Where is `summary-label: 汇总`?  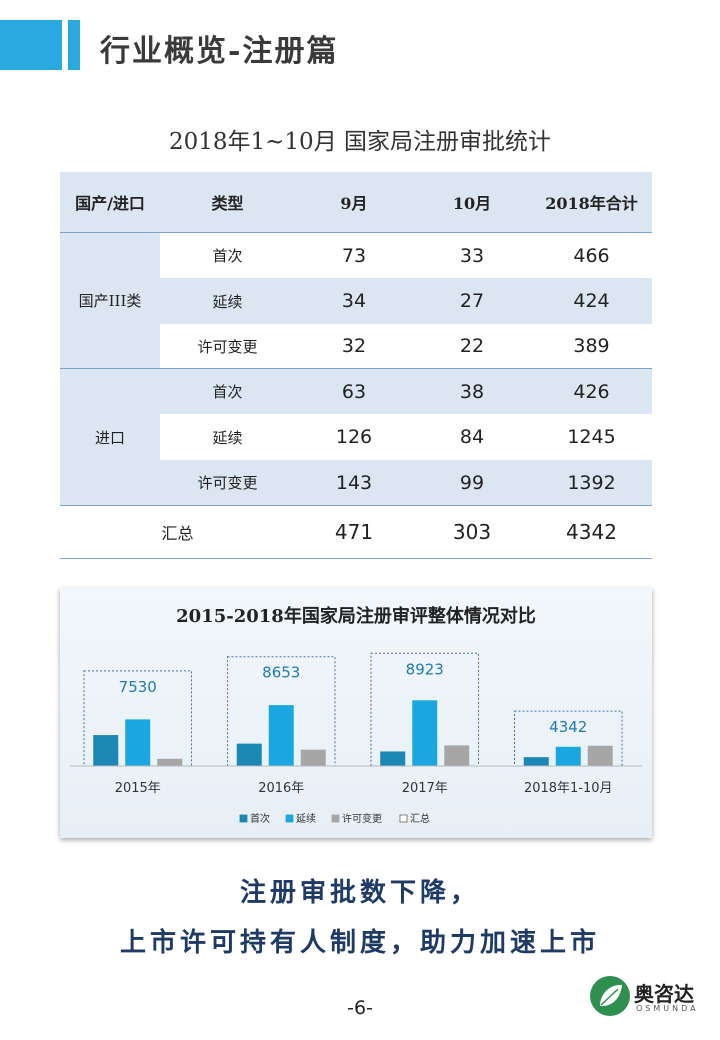
summary-label: 汇总 is located at coordinates (177, 533).